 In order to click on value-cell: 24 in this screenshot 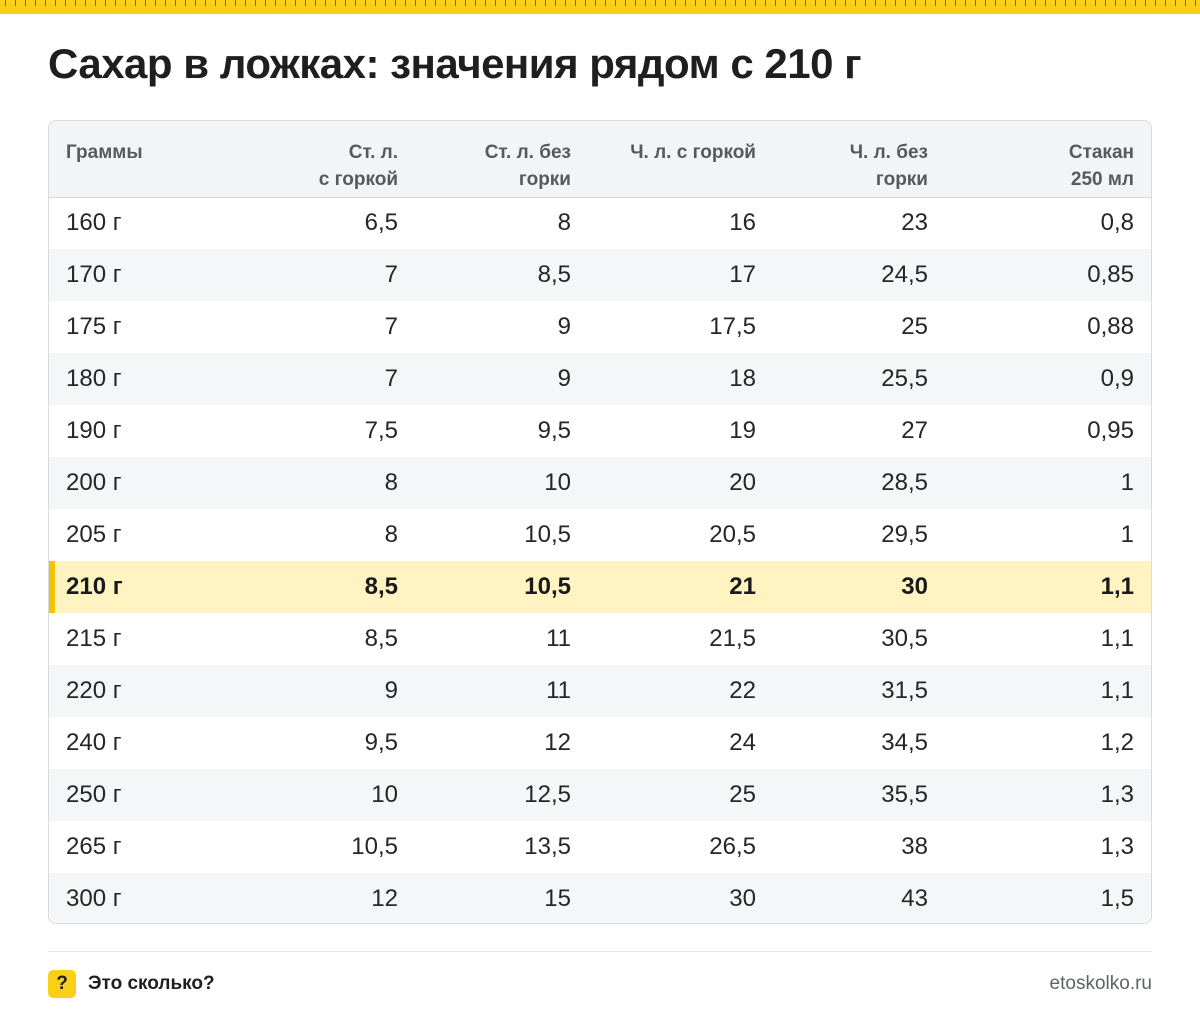, I will do `click(742, 742)`.